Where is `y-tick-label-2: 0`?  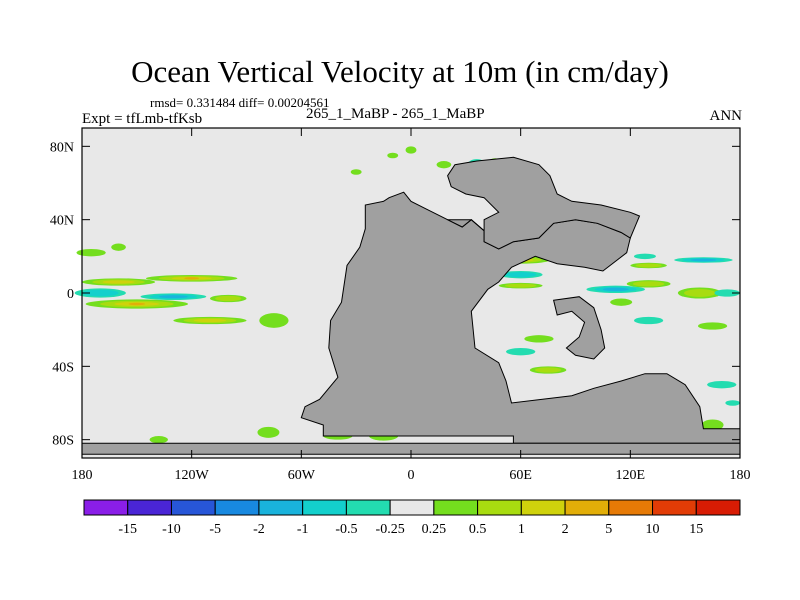
y-tick-label-2: 0 is located at coordinates (70, 294).